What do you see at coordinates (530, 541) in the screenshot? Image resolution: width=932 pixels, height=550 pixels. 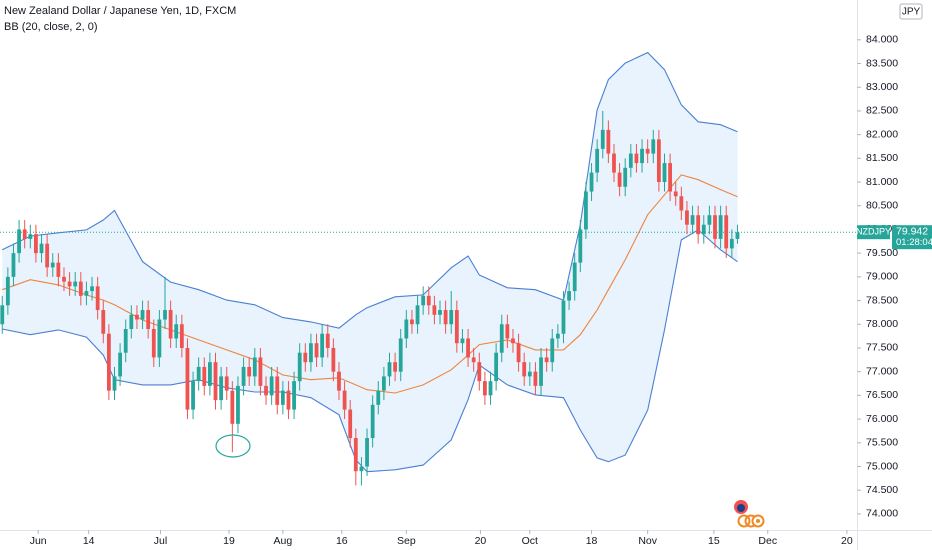 I see `x-tick-label: Oct` at bounding box center [530, 541].